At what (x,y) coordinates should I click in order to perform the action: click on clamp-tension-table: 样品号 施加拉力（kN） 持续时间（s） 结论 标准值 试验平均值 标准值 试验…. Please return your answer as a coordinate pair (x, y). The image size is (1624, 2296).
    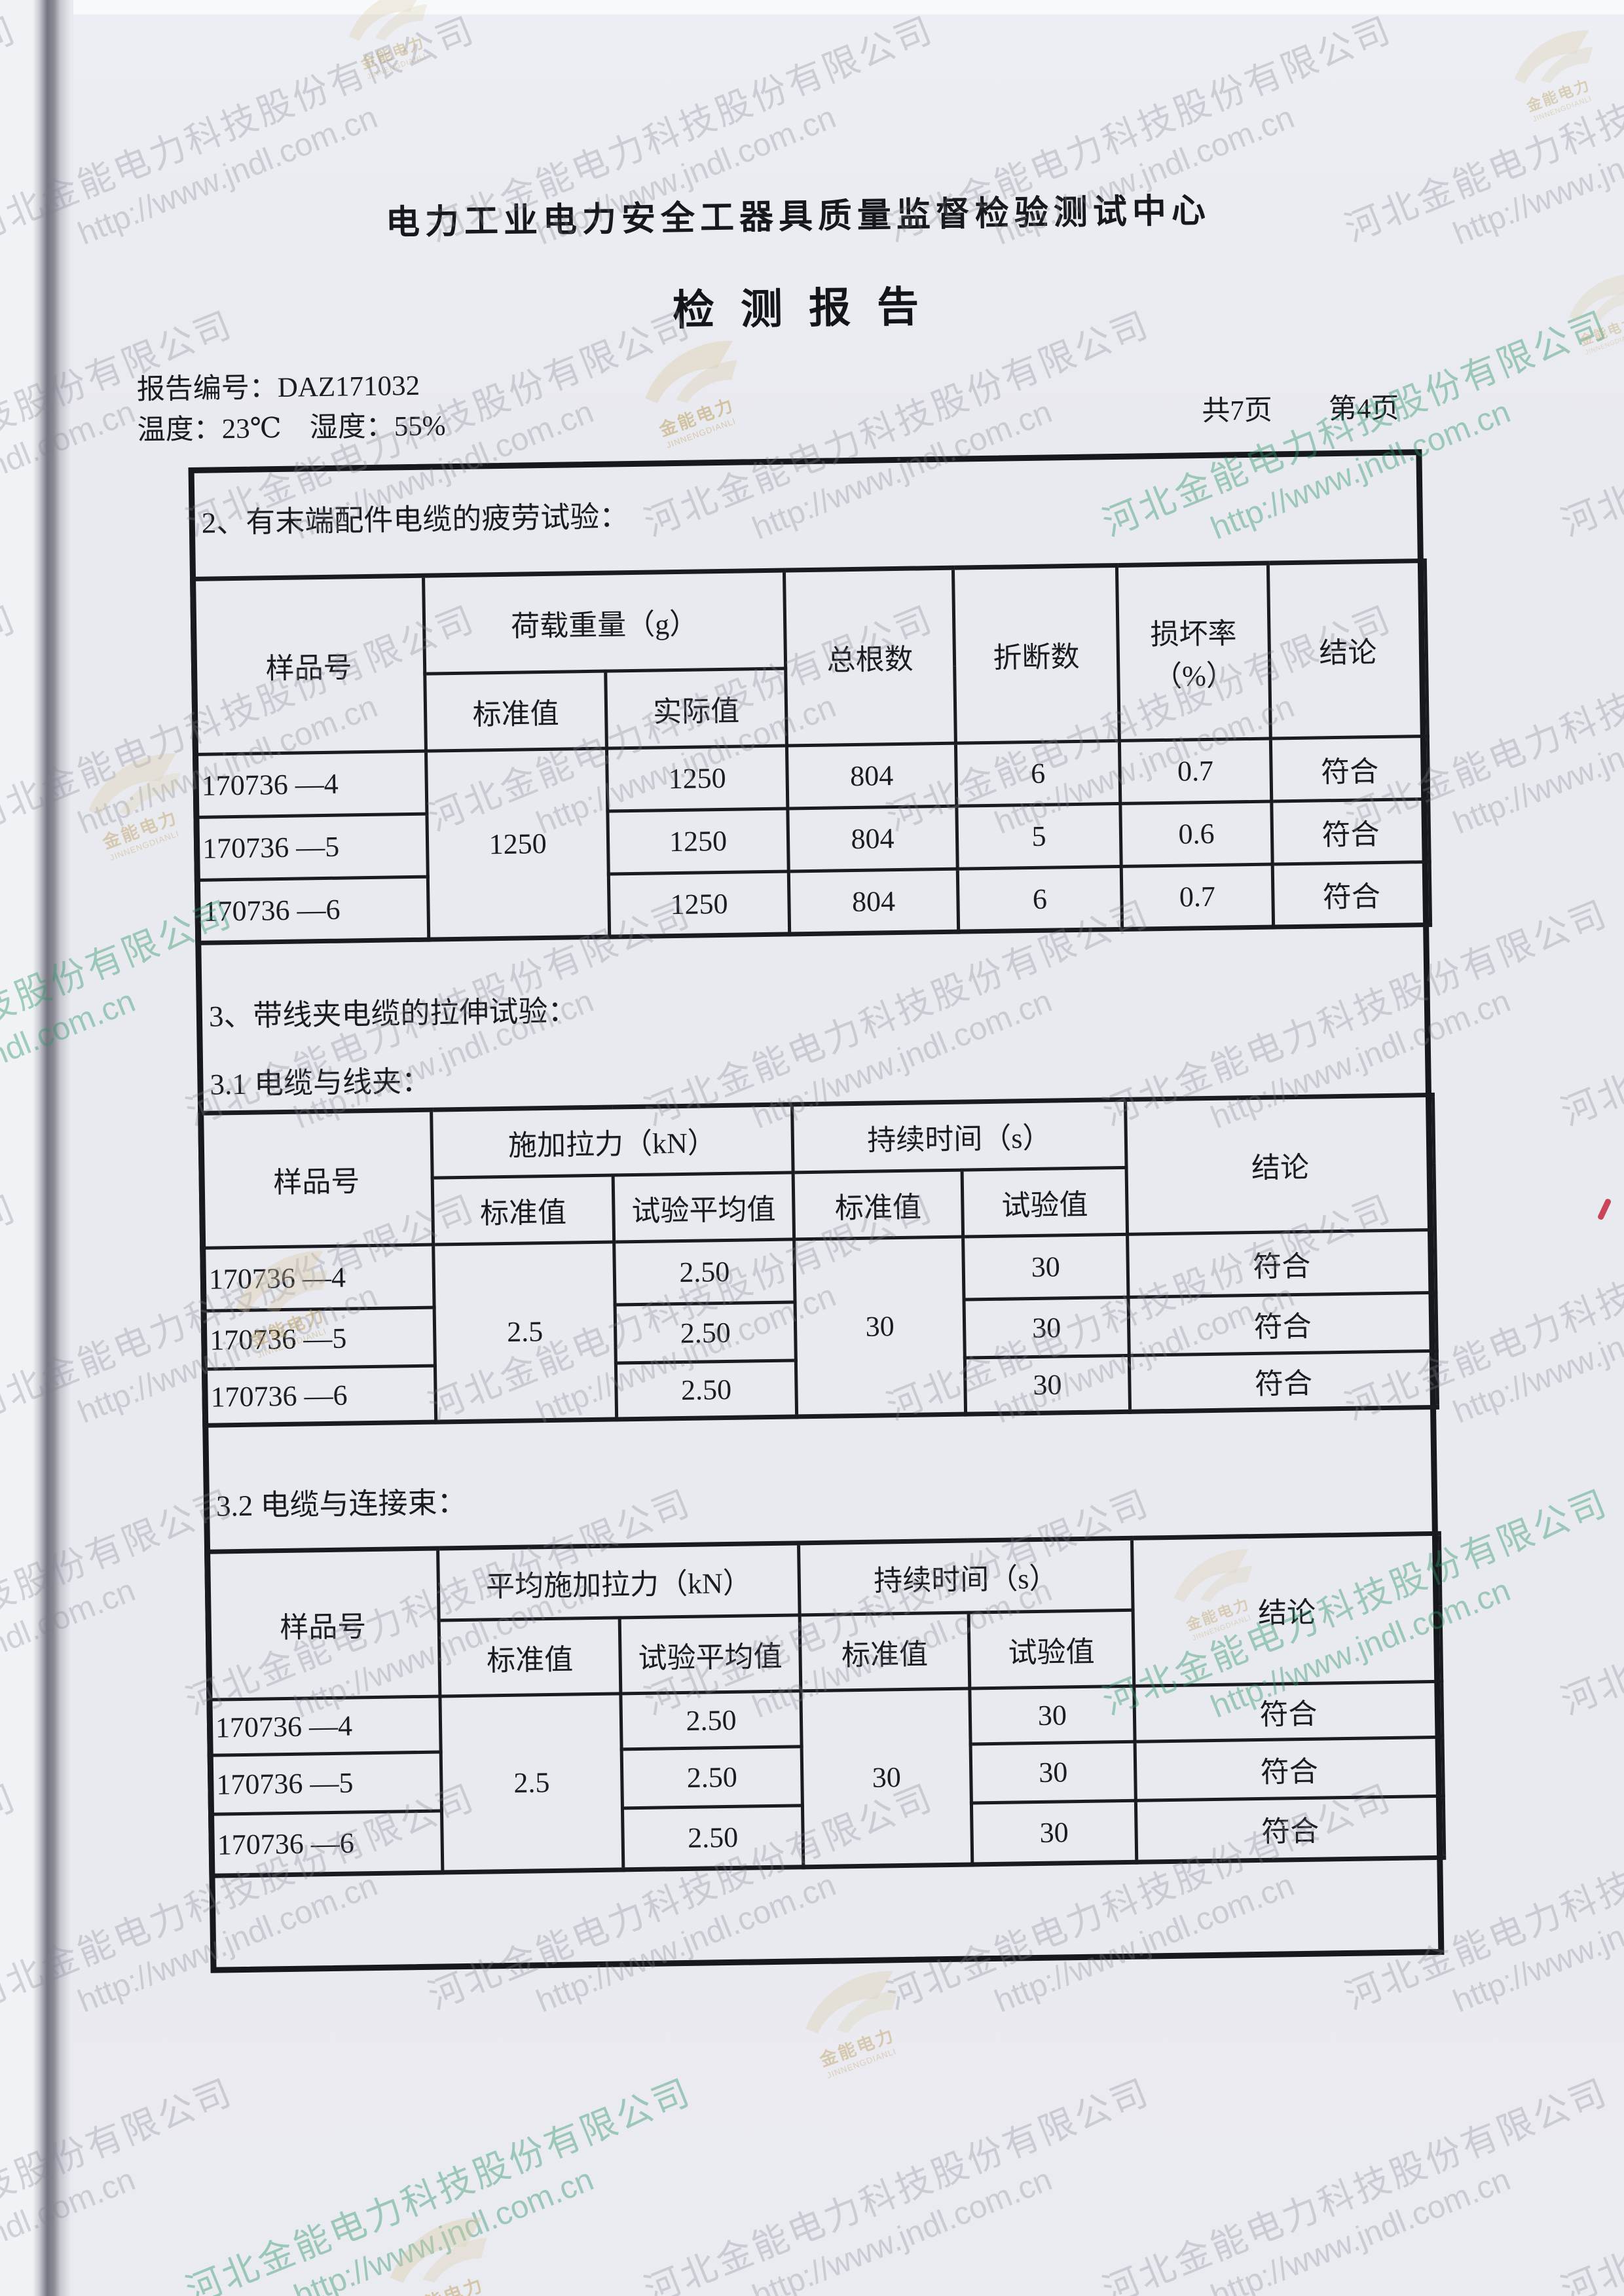
    Looking at the image, I should click on (819, 1260).